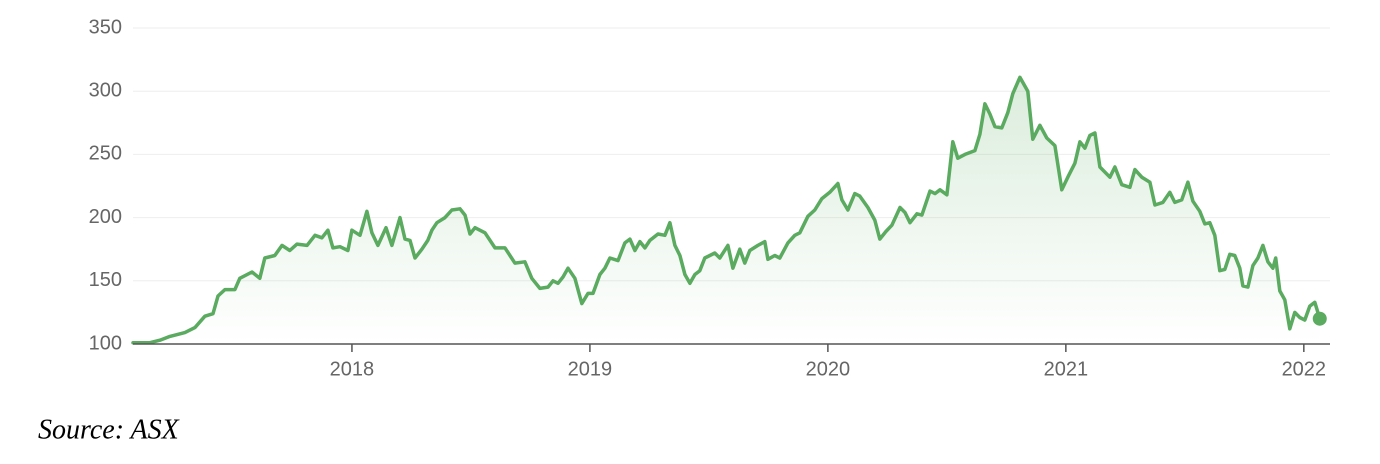 Image resolution: width=1380 pixels, height=464 pixels. What do you see at coordinates (109, 429) in the screenshot?
I see `source-note: Source: ASX` at bounding box center [109, 429].